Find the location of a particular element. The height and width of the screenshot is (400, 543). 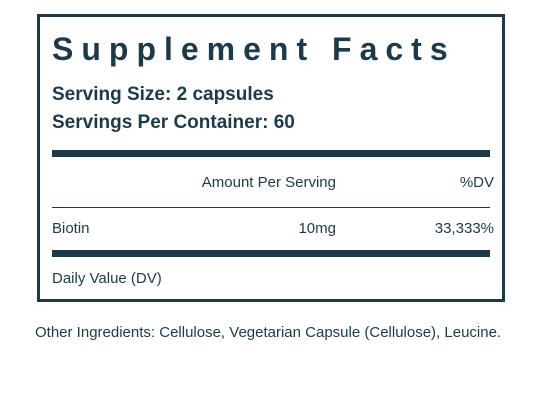

nutrient-amount: 10mg is located at coordinates (317, 228).